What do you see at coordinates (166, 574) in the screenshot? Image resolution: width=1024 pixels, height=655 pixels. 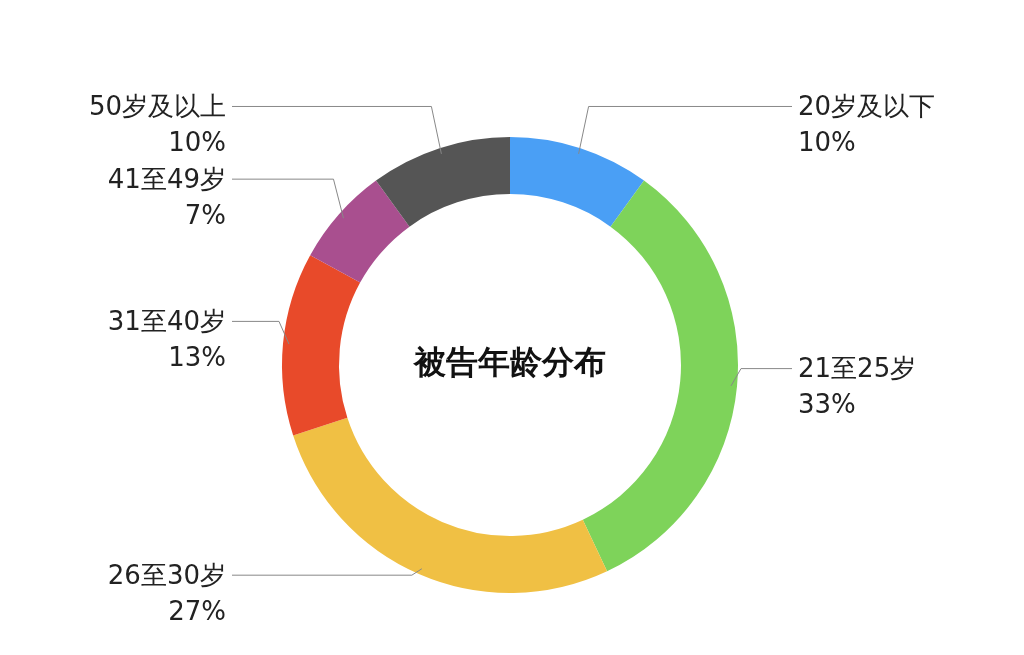 I see `slice-label: 26至30岁` at bounding box center [166, 574].